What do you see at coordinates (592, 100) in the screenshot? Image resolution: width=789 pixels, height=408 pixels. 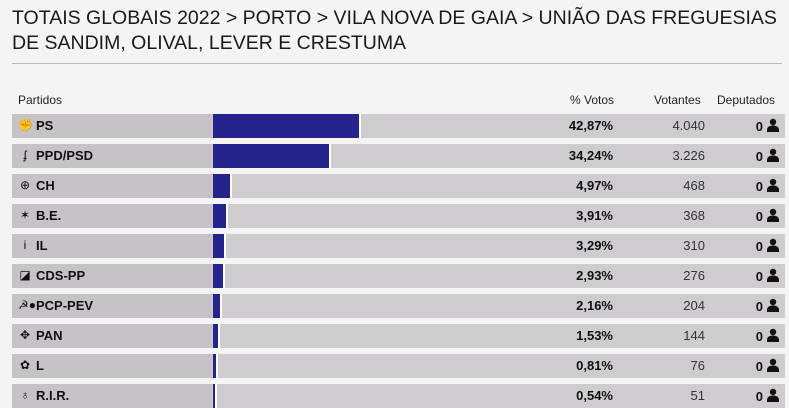 I see `header-votos: % Votos` at bounding box center [592, 100].